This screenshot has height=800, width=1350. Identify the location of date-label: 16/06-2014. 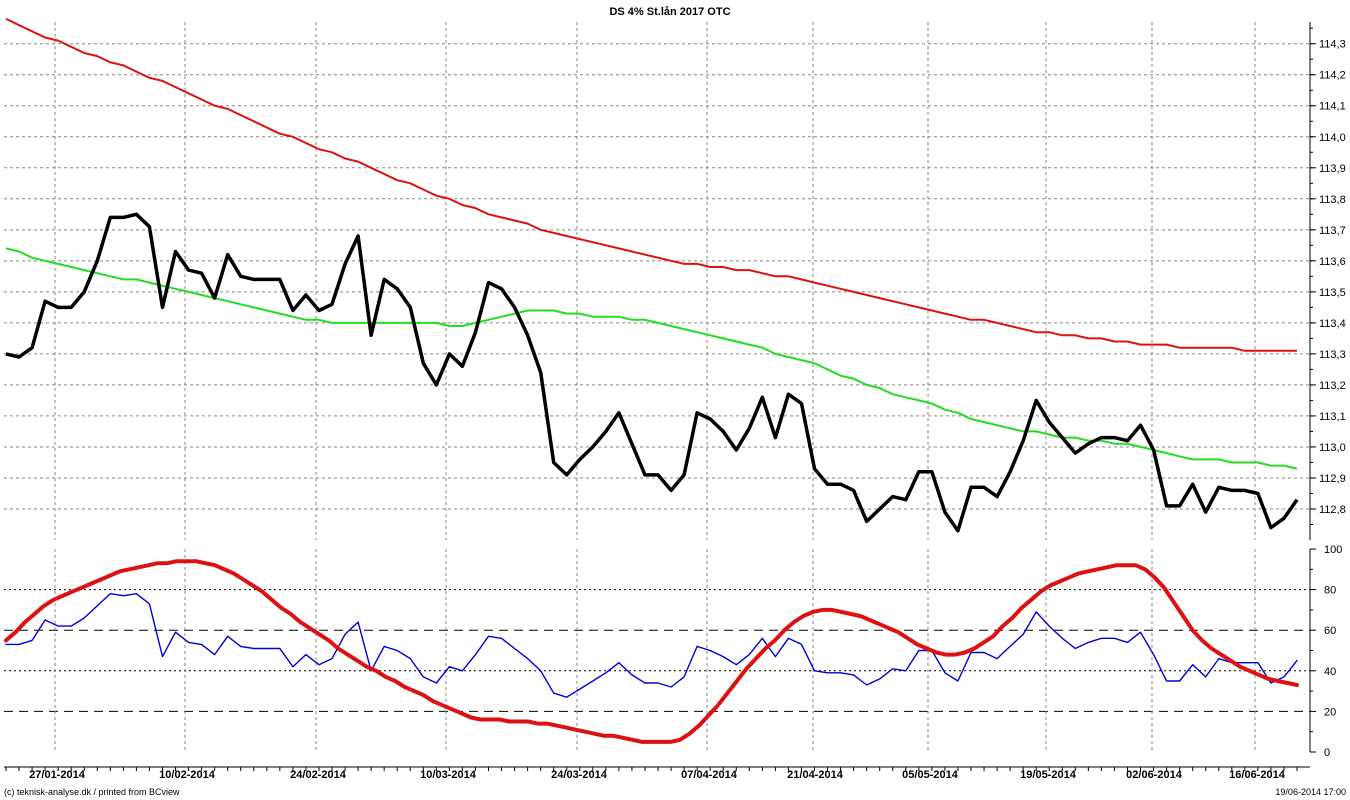
(1257, 775).